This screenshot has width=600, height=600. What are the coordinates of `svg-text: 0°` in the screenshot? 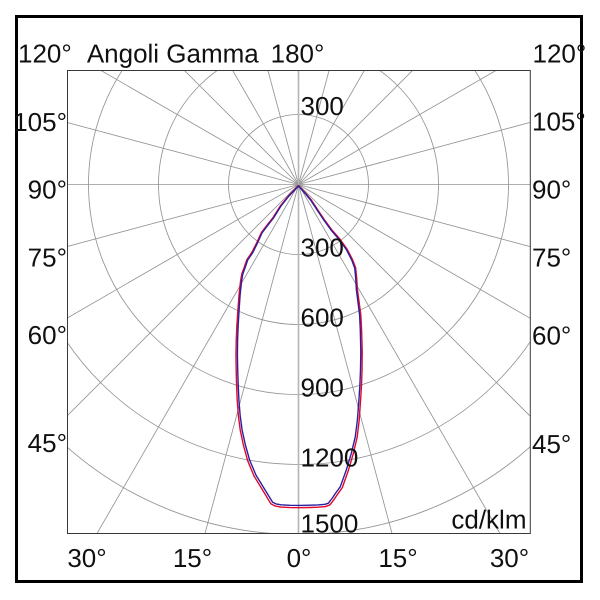 It's located at (299, 558).